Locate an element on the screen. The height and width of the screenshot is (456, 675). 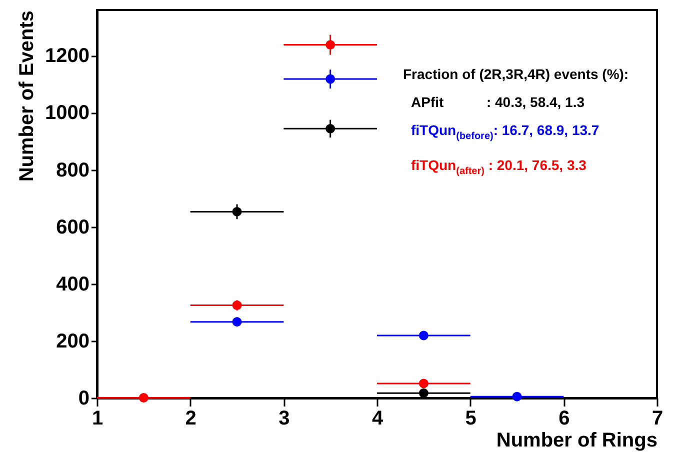
x-tick-label: 7 is located at coordinates (658, 419).